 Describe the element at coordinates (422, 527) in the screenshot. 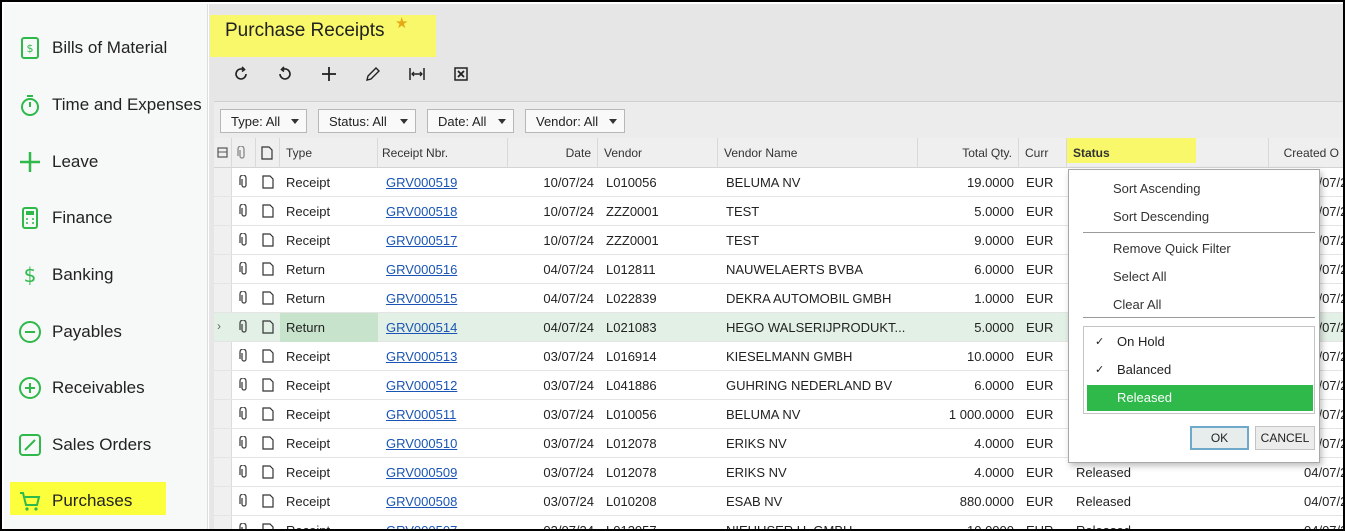

I see `cell-nbr: GRV000507` at that location.